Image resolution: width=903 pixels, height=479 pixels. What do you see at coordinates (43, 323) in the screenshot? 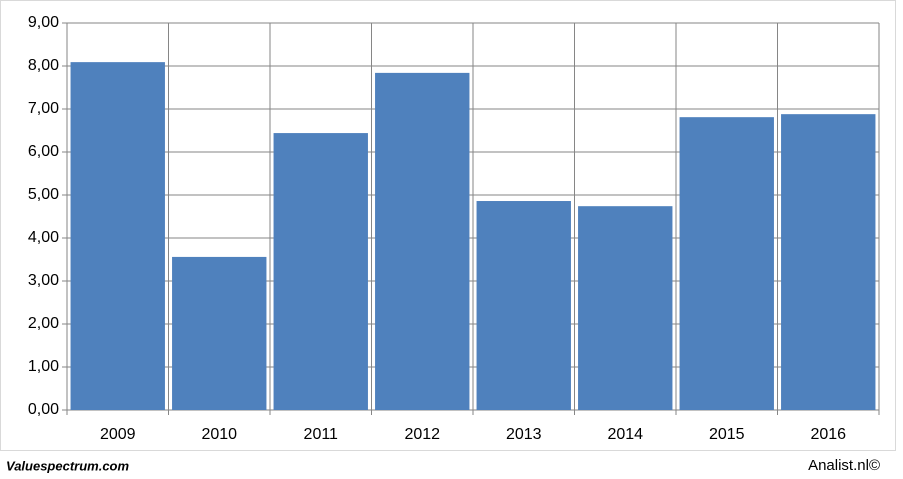
I see `y-tick-label: 2,00` at bounding box center [43, 323].